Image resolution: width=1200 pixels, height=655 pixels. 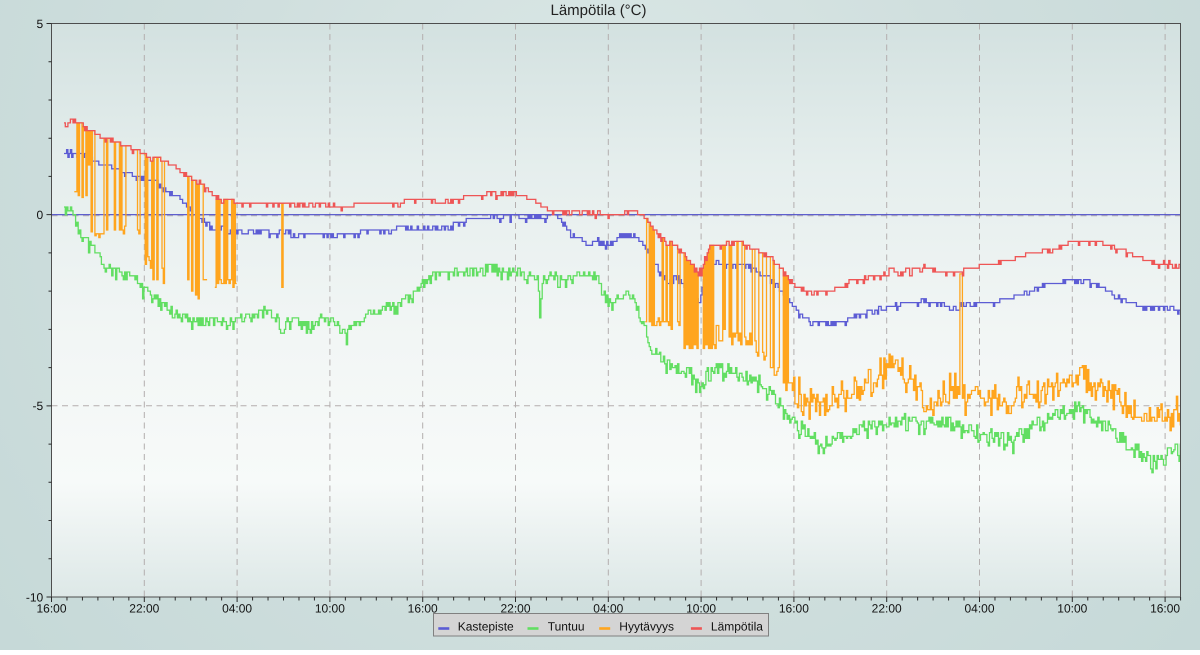 I want to click on svg-text: Lämpötila, so click(x=737, y=627).